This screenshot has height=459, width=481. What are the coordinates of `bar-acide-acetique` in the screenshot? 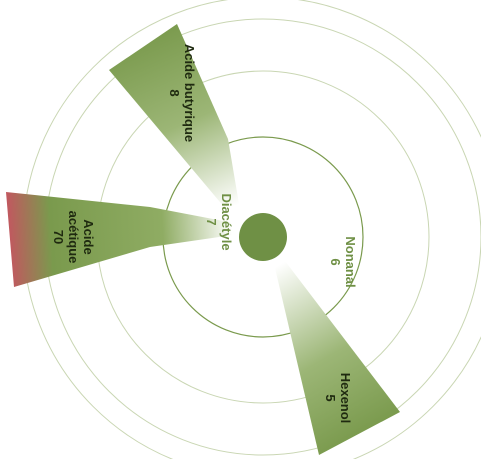 It's located at (120, 239).